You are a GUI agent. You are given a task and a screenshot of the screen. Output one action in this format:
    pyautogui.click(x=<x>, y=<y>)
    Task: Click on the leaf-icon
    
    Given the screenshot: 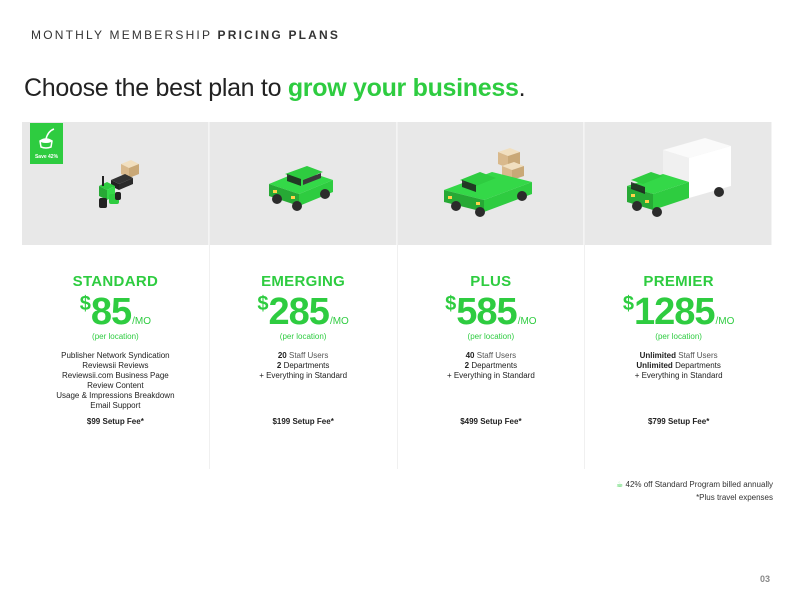 What is the action you would take?
    pyautogui.click(x=47, y=138)
    